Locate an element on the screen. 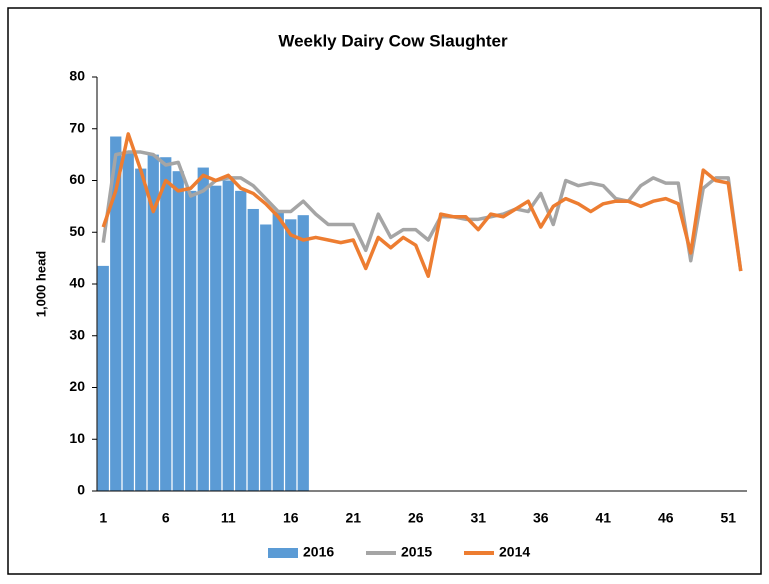 This screenshot has height=584, width=769. x-tick-label: 51 is located at coordinates (728, 518).